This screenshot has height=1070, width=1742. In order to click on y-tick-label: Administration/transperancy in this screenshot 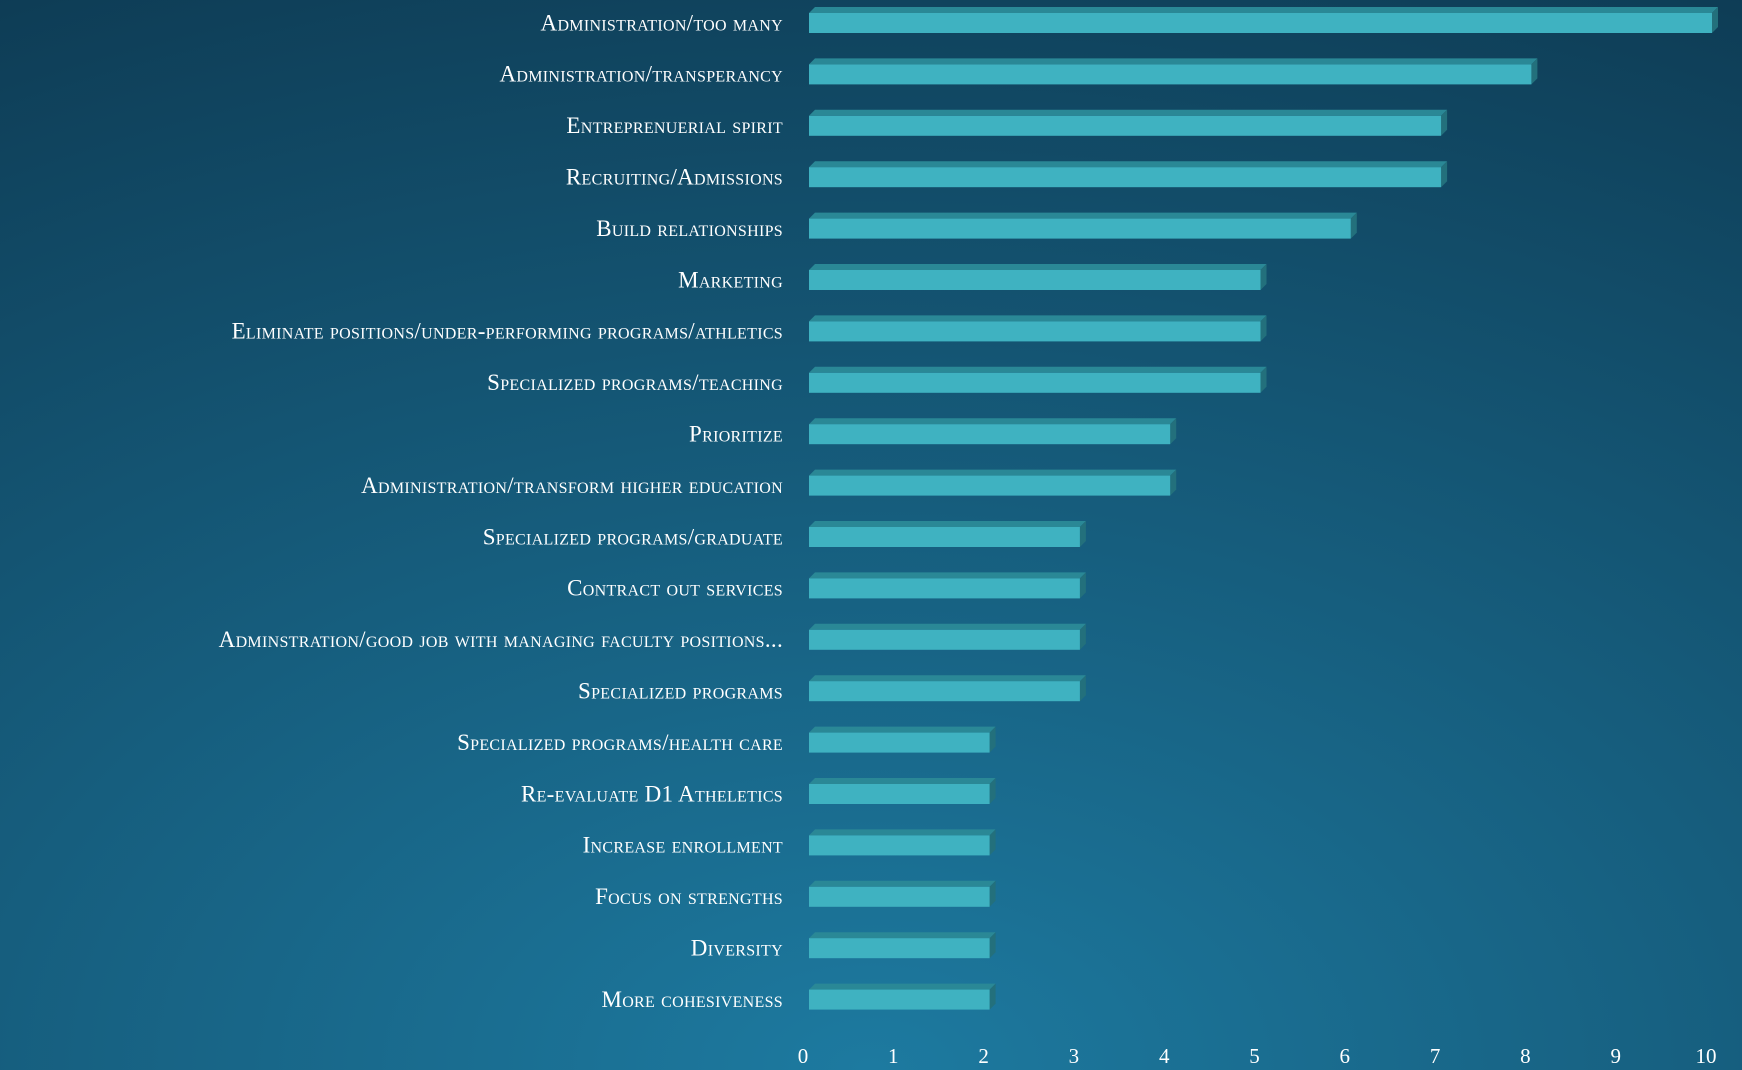, I will do `click(641, 74)`.